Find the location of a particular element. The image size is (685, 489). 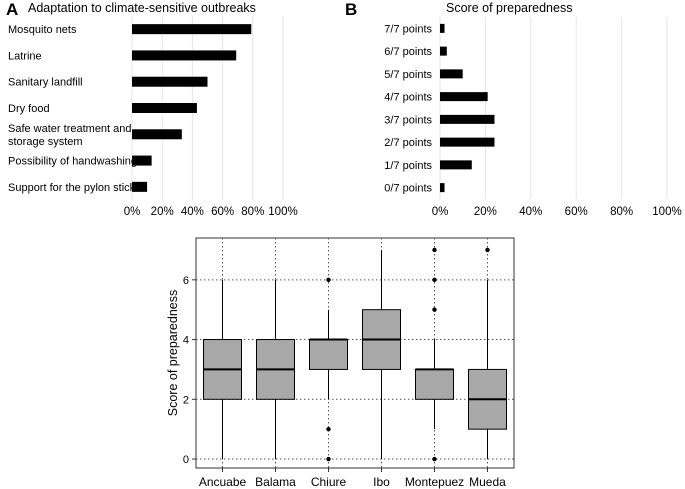

panel-b-title: Score of preparedness is located at coordinates (509, 8).